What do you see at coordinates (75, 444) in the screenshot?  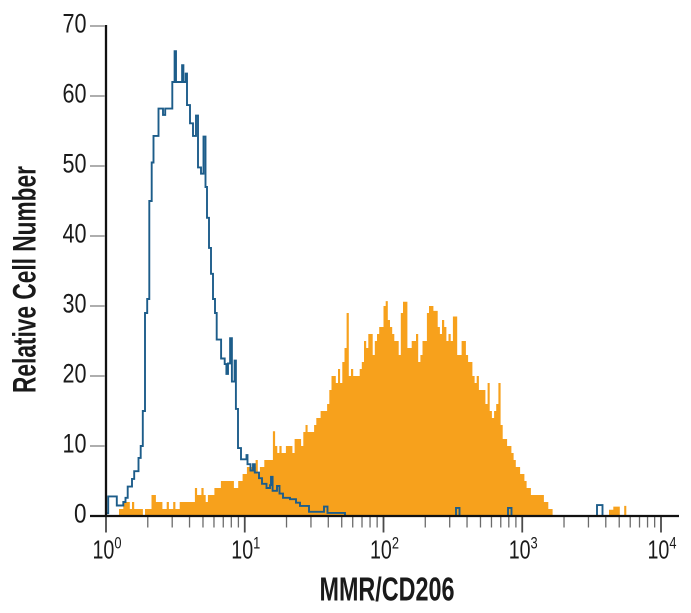 I see `svg-text: 10` at bounding box center [75, 444].